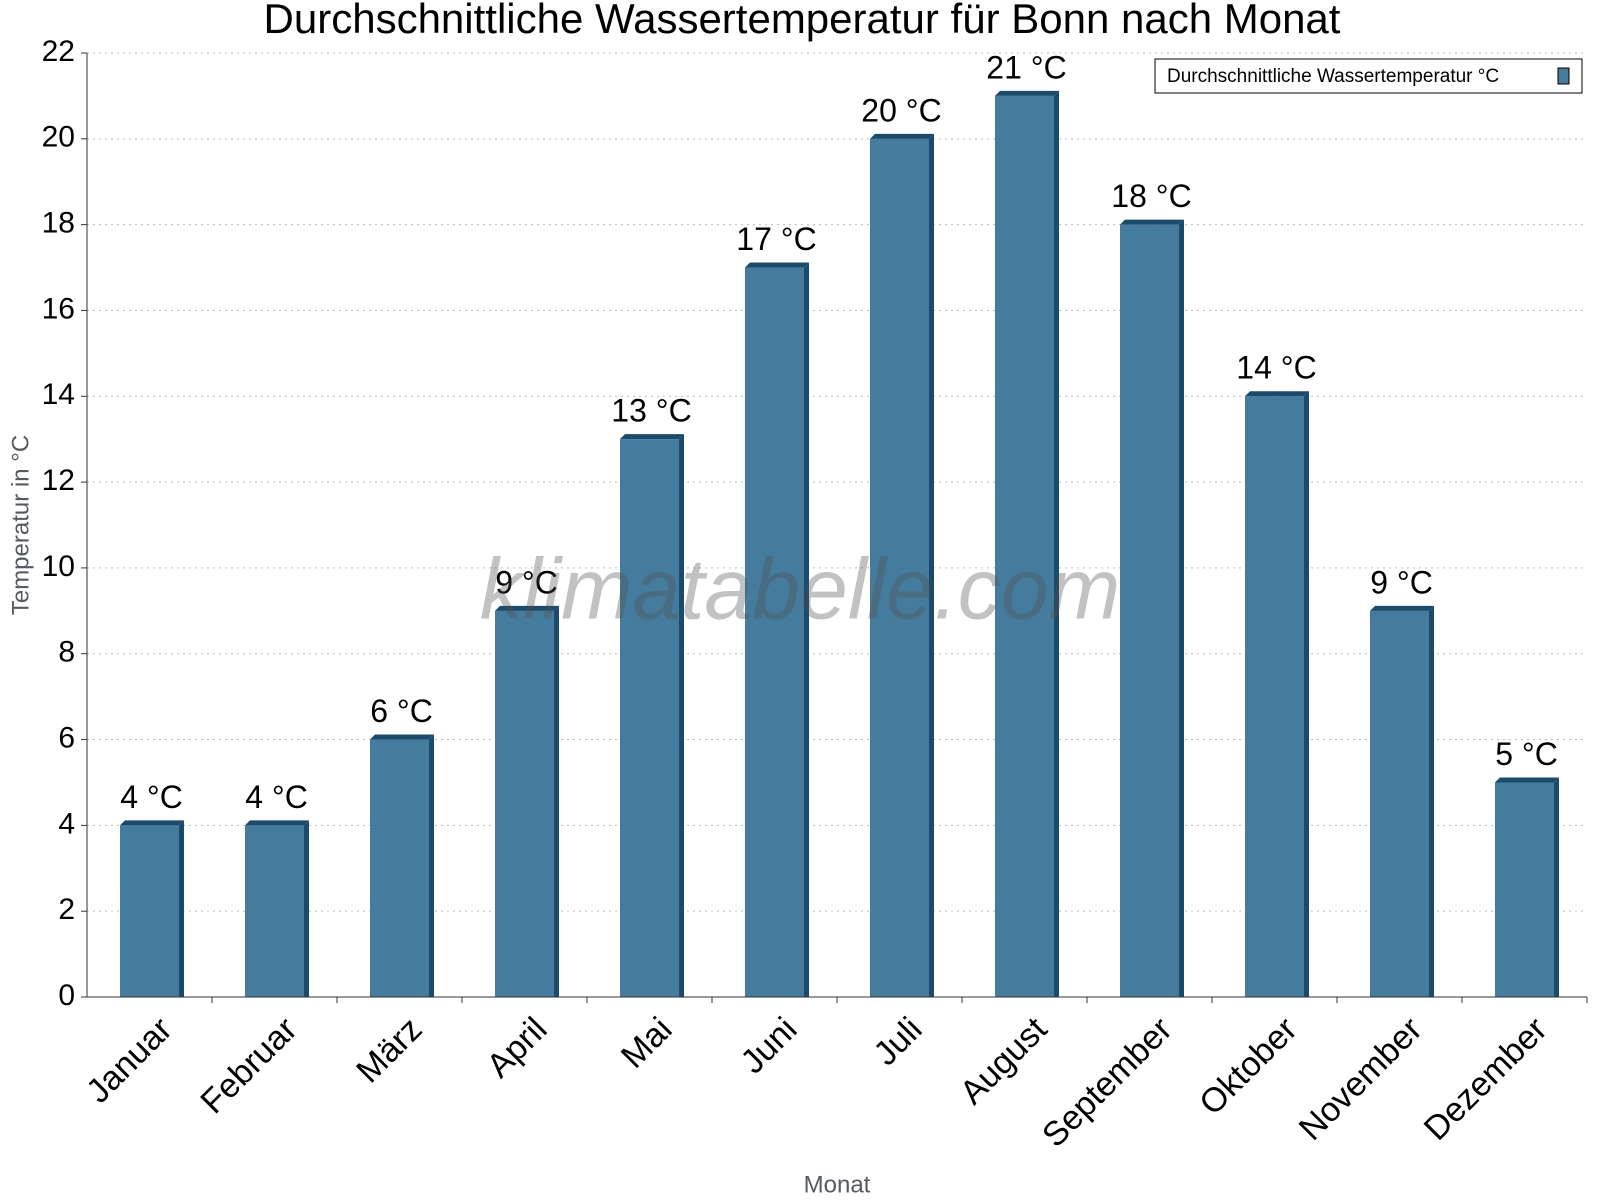  Describe the element at coordinates (1563, 76) in the screenshot. I see `legend-swatch` at that location.